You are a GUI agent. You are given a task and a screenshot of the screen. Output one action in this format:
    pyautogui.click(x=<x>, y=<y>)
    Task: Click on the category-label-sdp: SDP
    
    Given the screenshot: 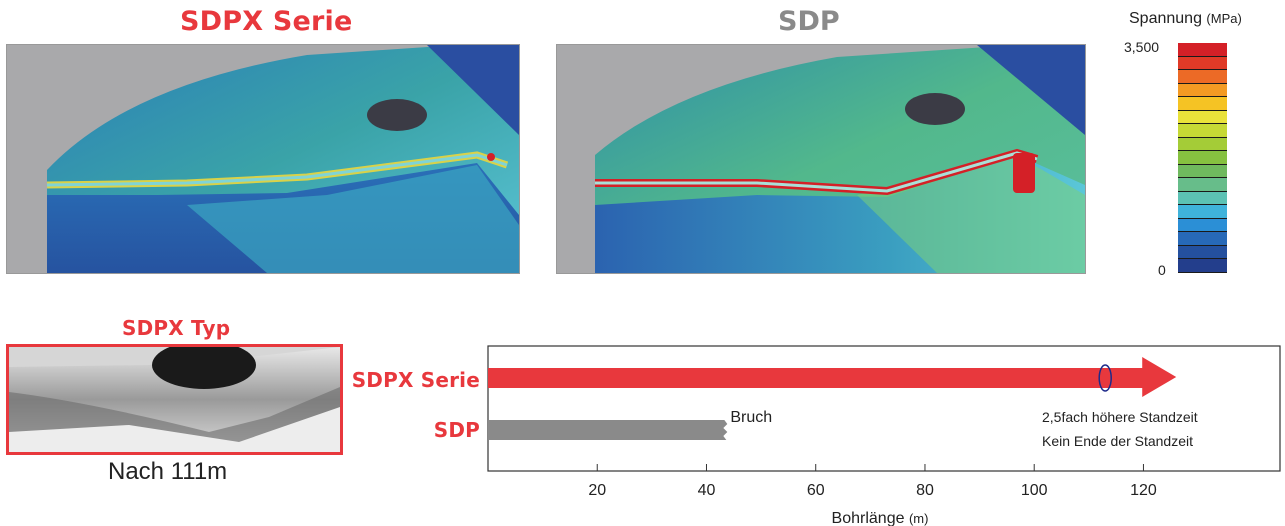 What is the action you would take?
    pyautogui.click(x=456, y=430)
    